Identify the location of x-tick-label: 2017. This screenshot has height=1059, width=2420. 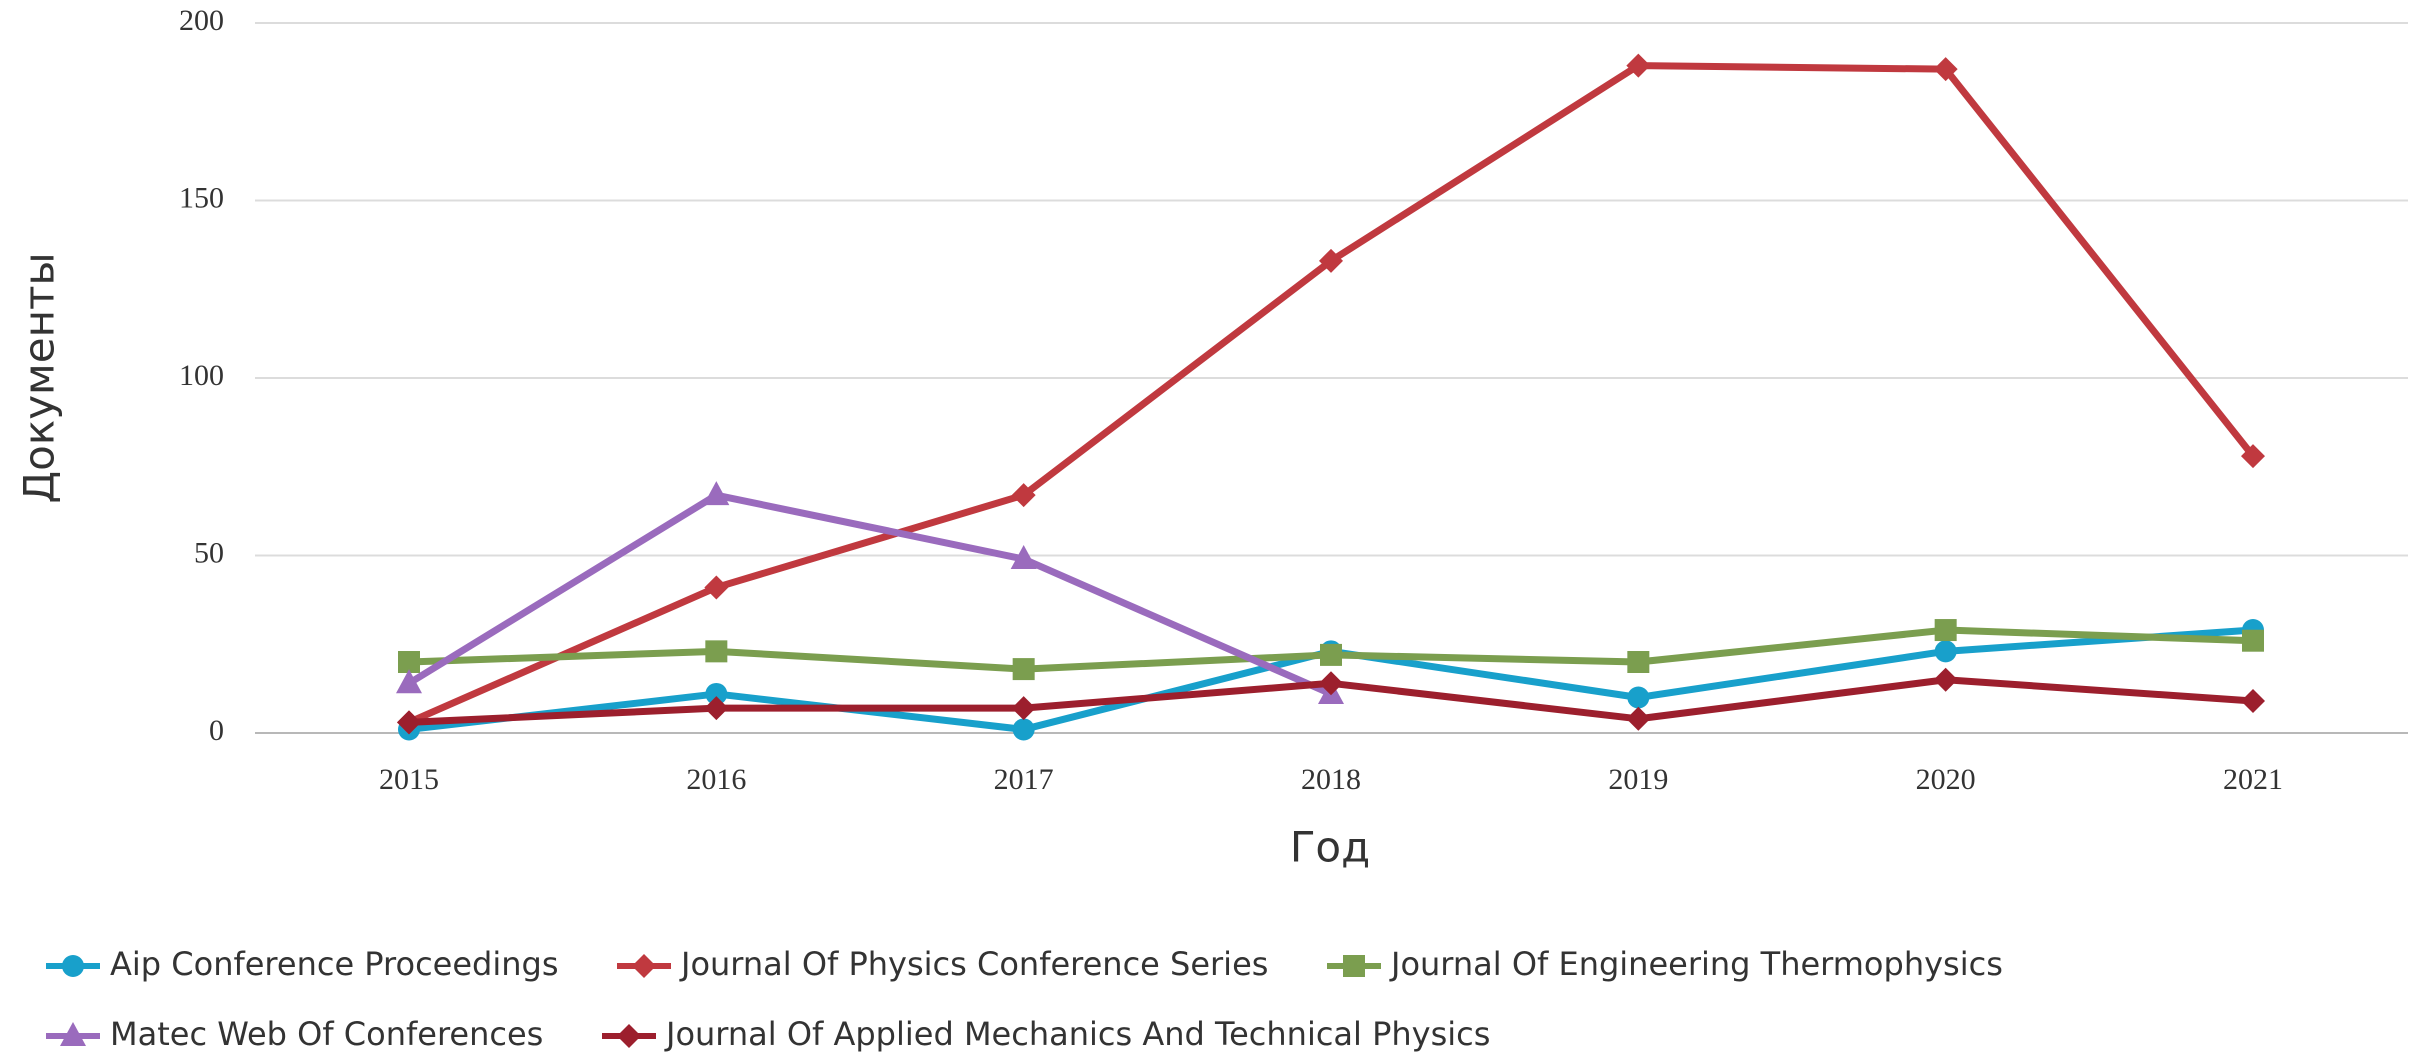
(1024, 779).